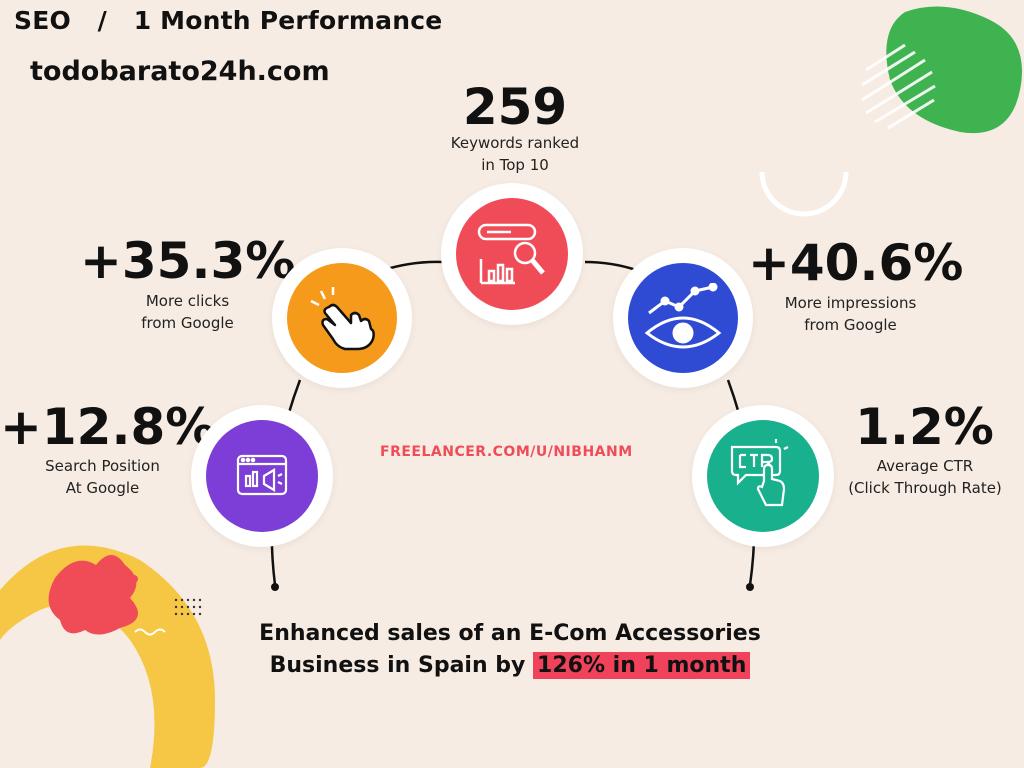 The width and height of the screenshot is (1024, 768). Describe the element at coordinates (188, 261) in the screenshot. I see `clicks-value: +35.3%` at that location.